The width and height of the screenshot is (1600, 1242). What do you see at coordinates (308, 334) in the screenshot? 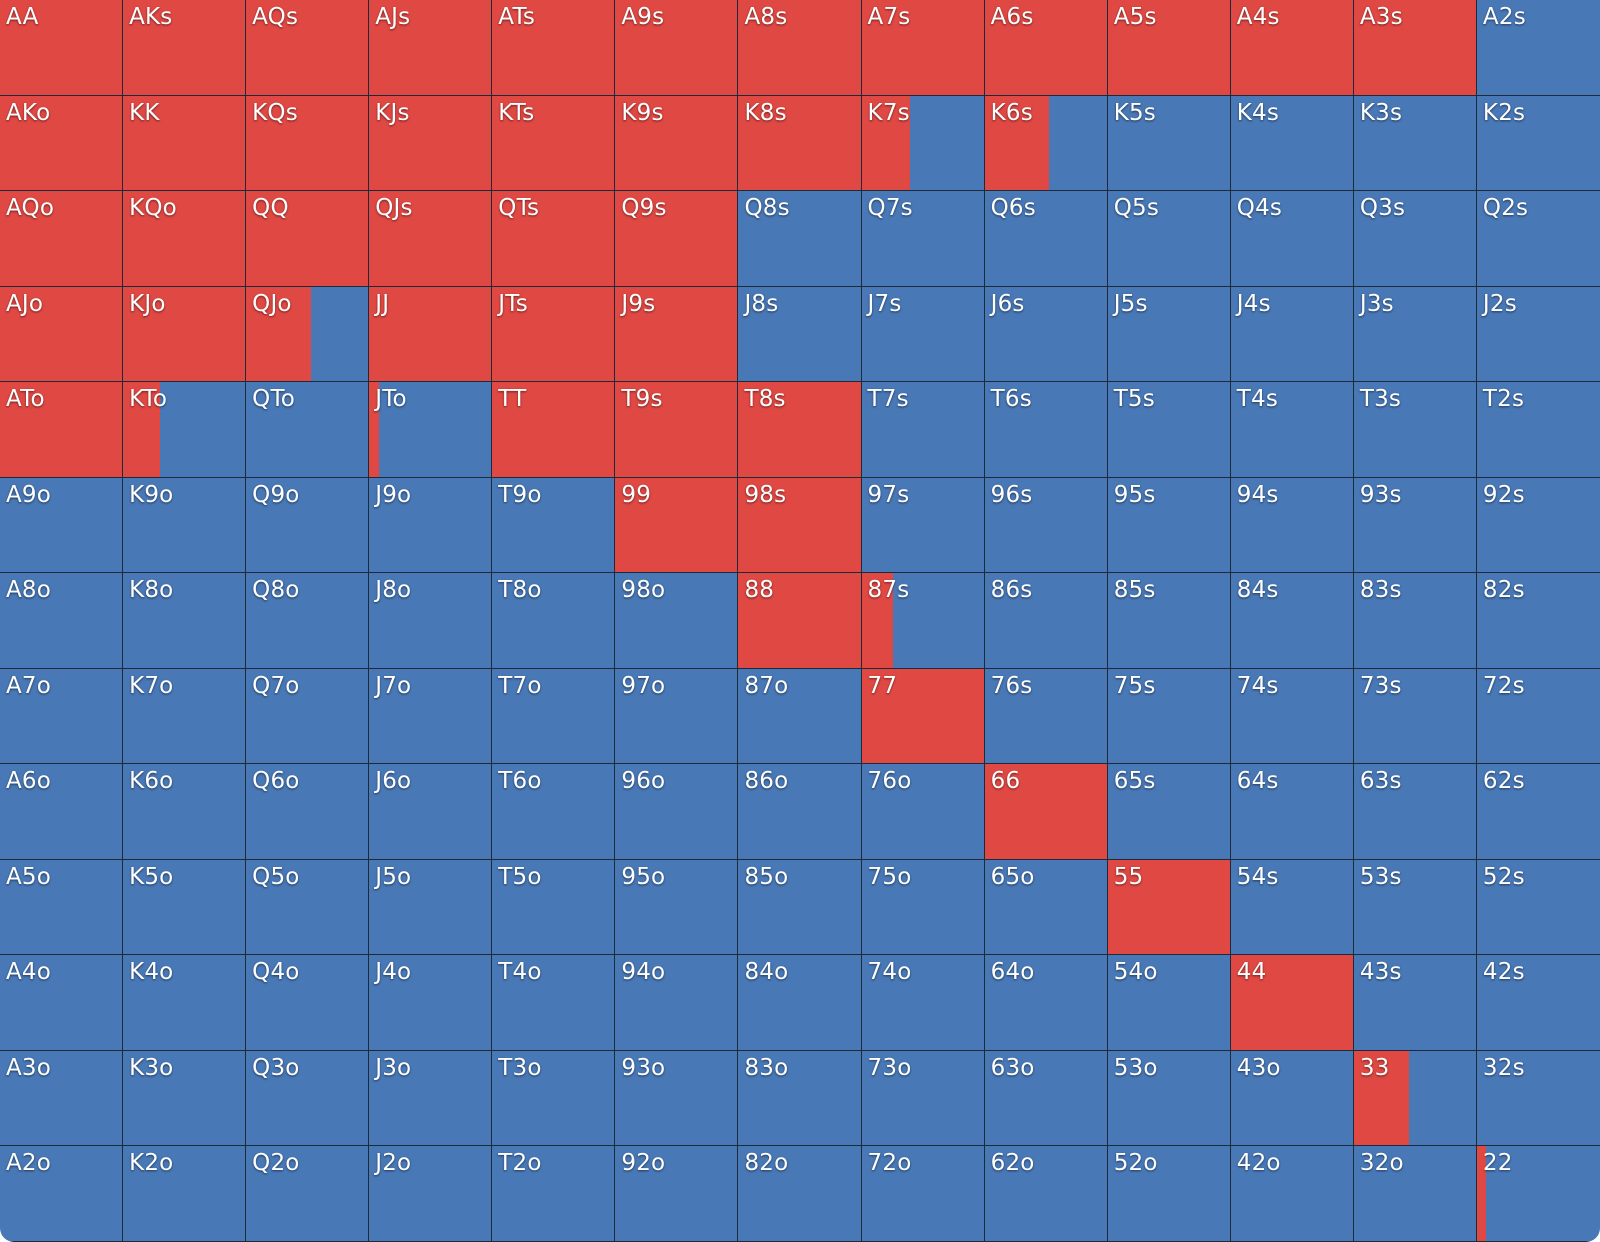
I see `hand-cell: QJo` at bounding box center [308, 334].